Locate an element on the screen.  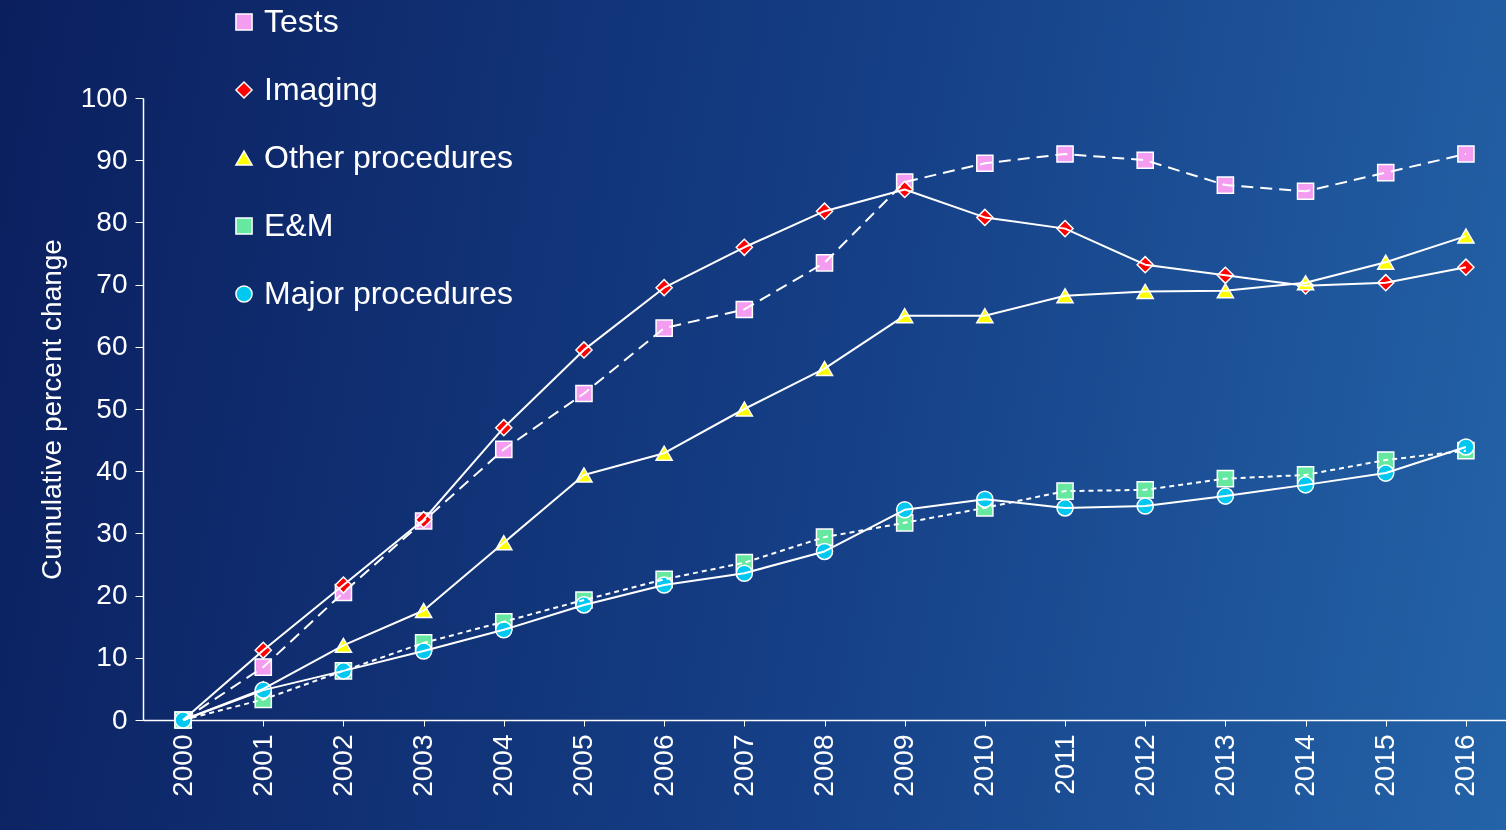
x-tick-label: 2001 is located at coordinates (262, 765).